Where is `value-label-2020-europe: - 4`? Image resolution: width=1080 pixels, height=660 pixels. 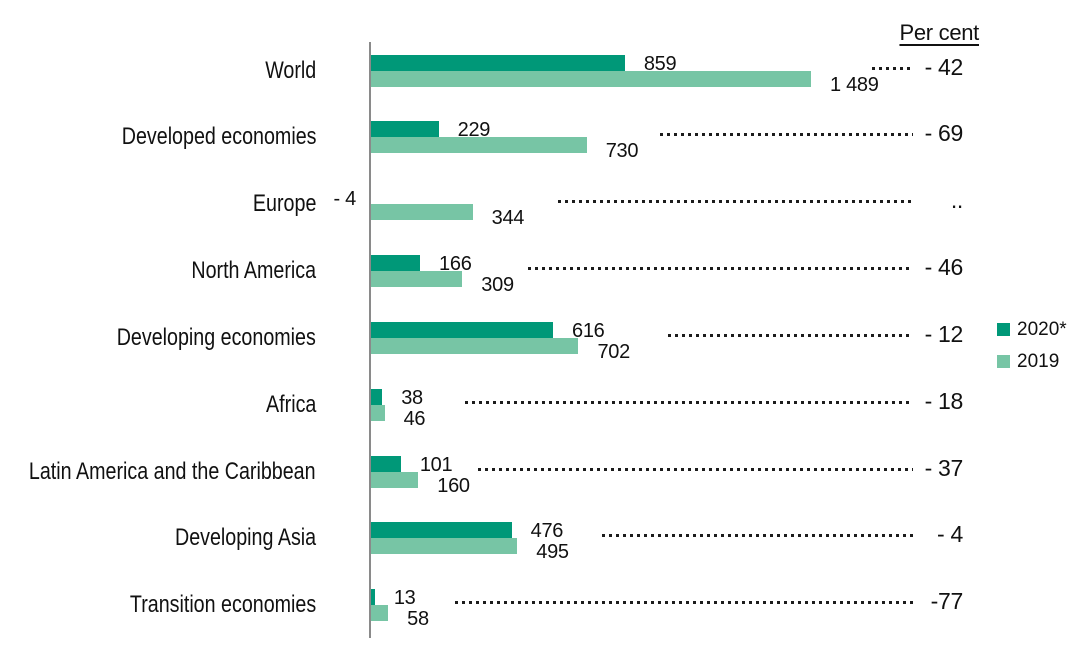 value-label-2020-europe: - 4 is located at coordinates (345, 199).